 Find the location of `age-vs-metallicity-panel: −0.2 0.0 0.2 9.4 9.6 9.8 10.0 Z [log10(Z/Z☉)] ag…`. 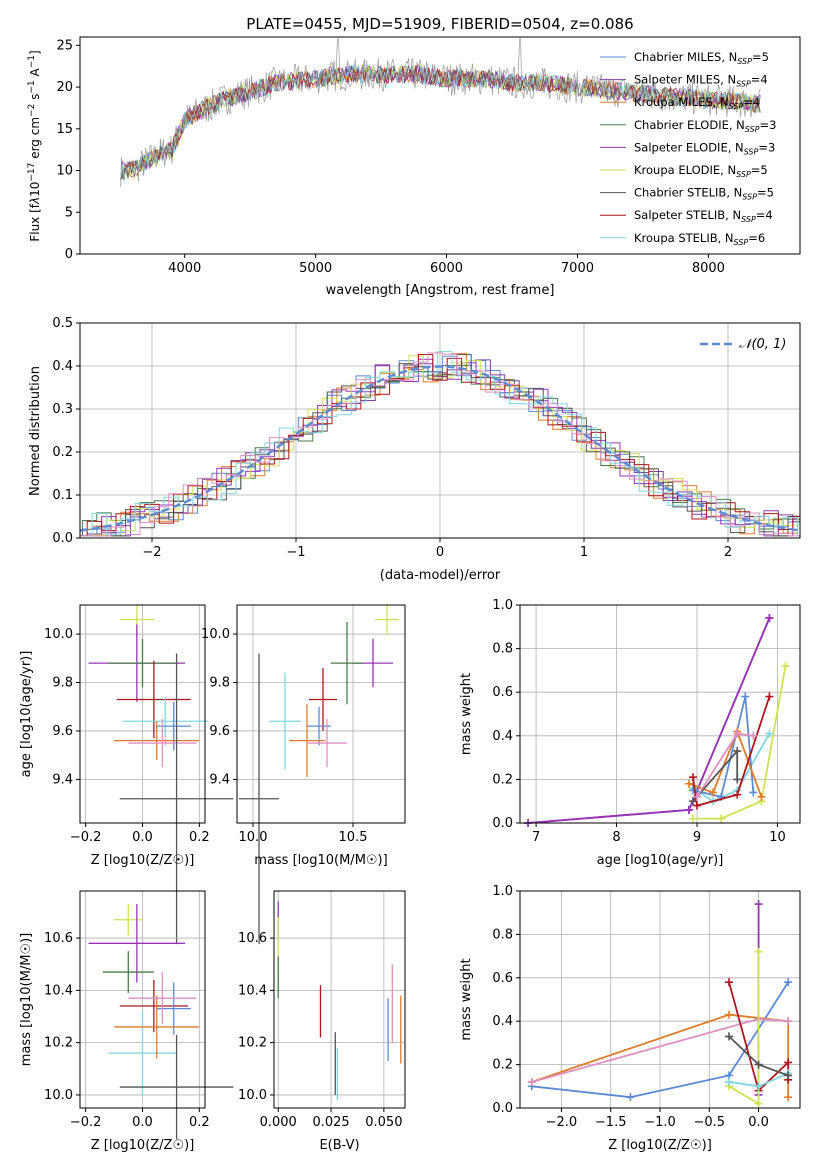

age-vs-metallicity-panel: −0.2 0.0 0.2 9.4 9.6 9.8 10.0 Z [log10(Z/Z☉)] ag… is located at coordinates (126, 774).